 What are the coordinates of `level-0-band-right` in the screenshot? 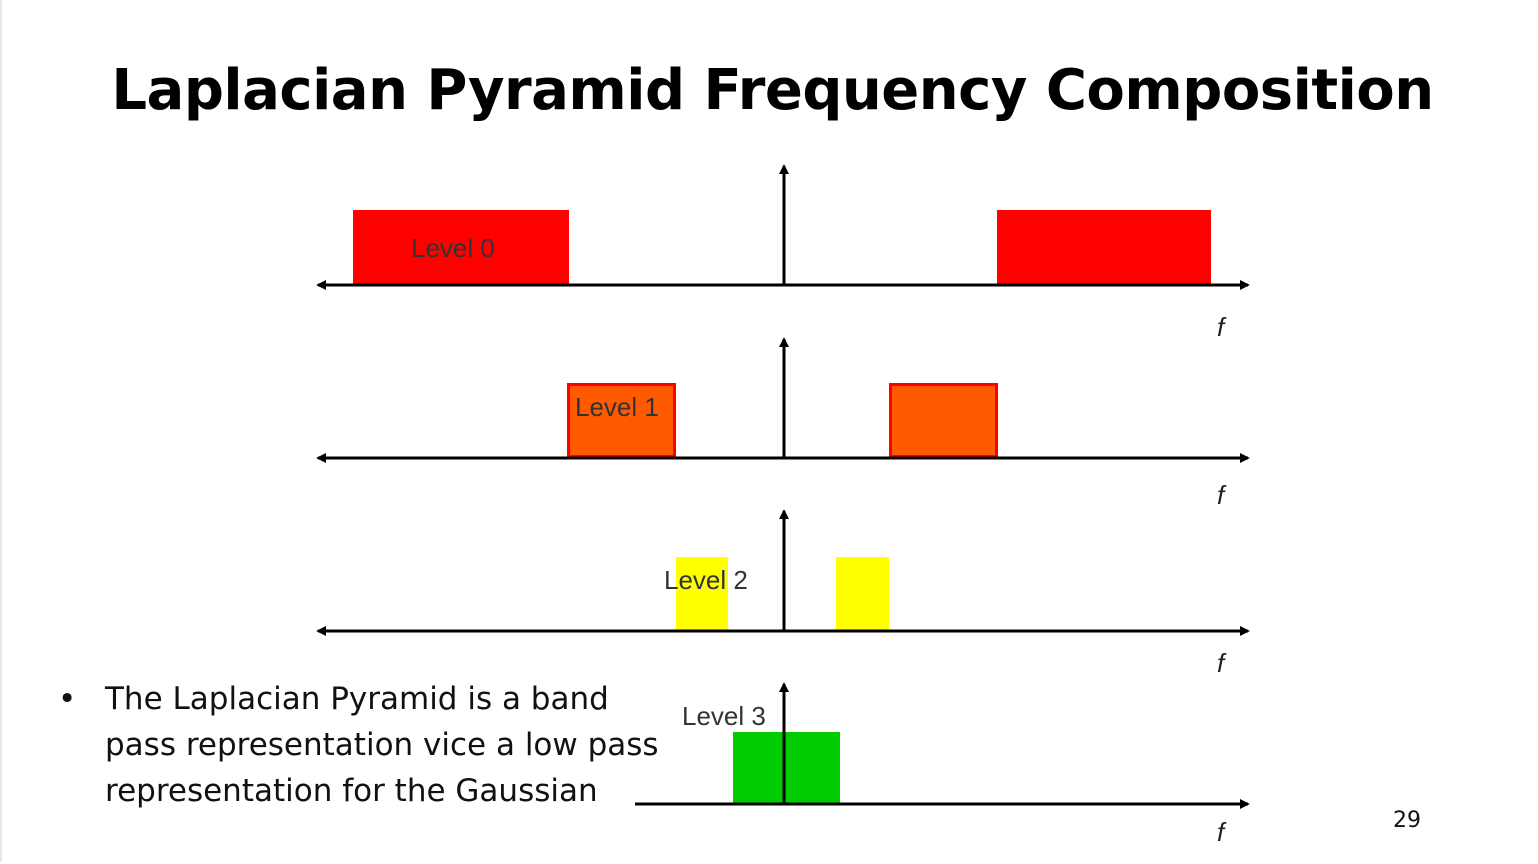 It's located at (1104, 247).